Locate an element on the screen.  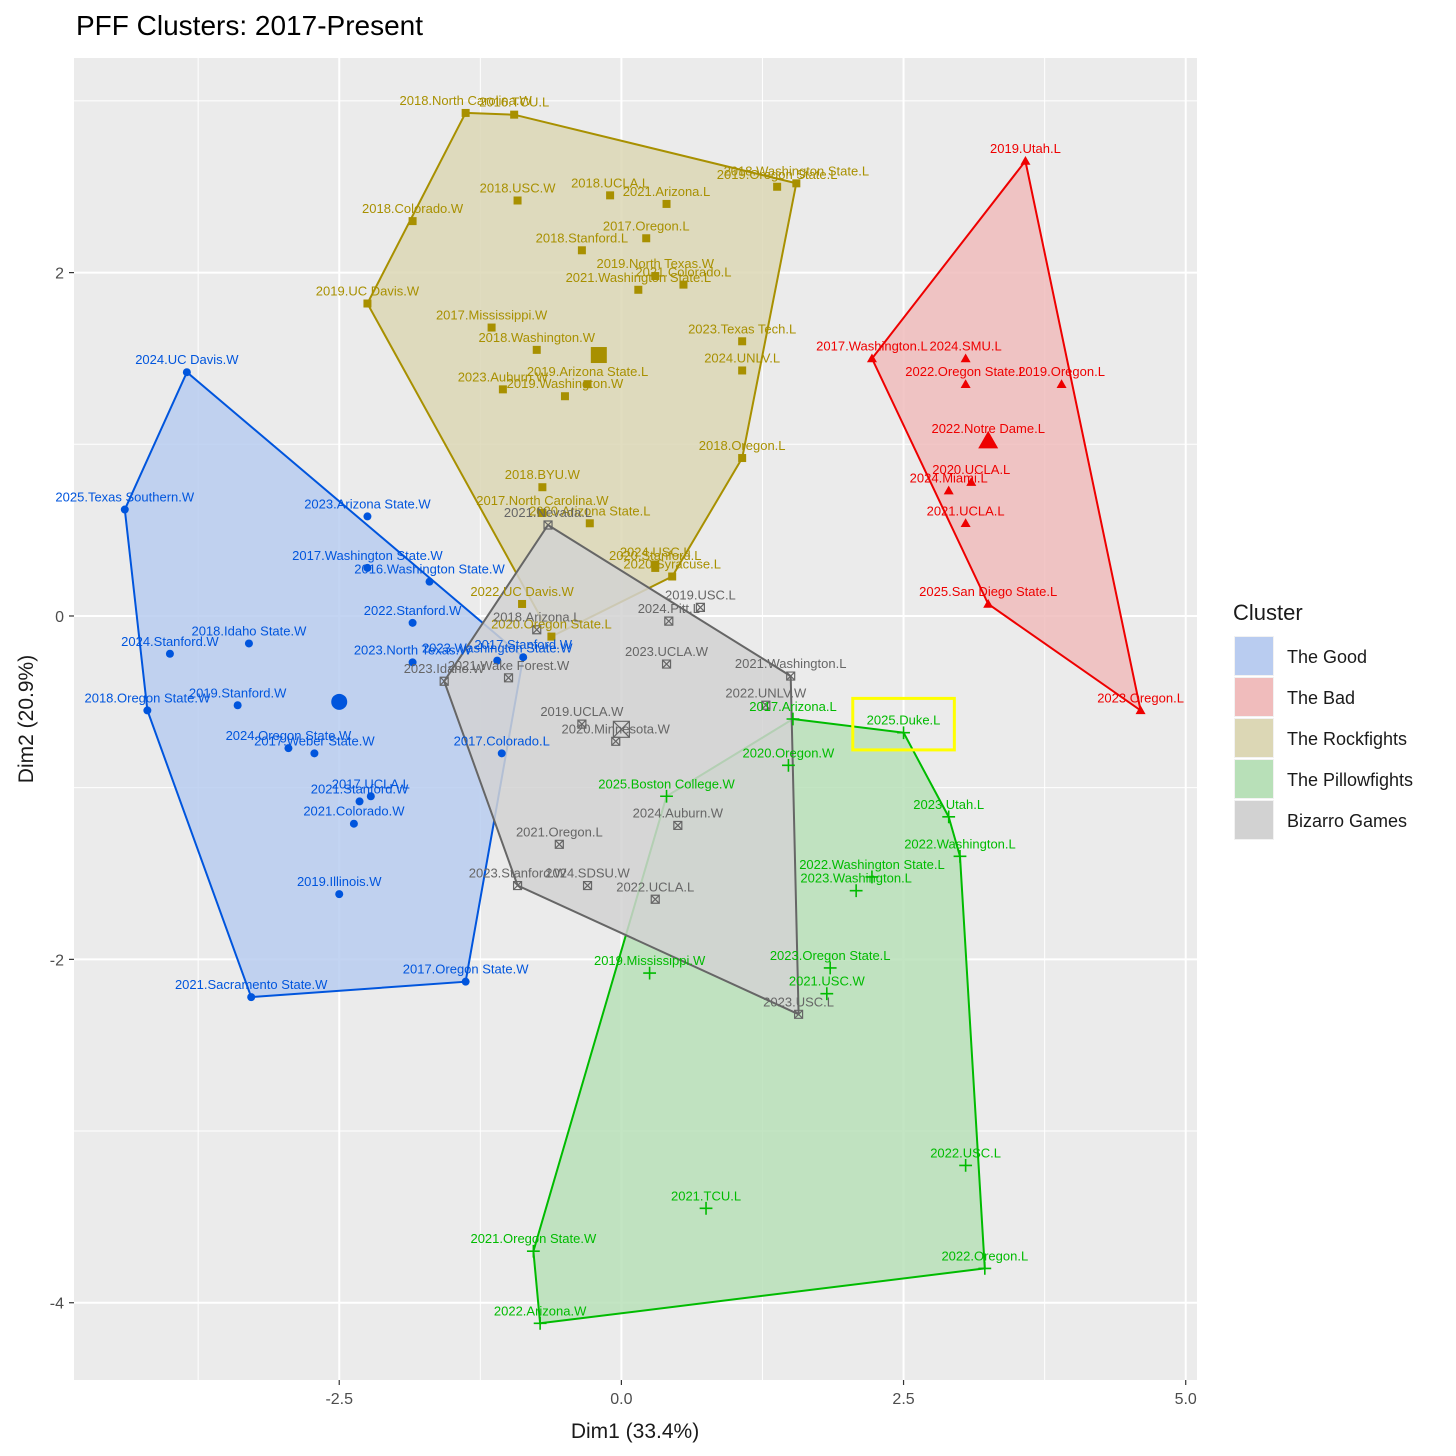
point-2016-washington-state-w is located at coordinates (429, 581).